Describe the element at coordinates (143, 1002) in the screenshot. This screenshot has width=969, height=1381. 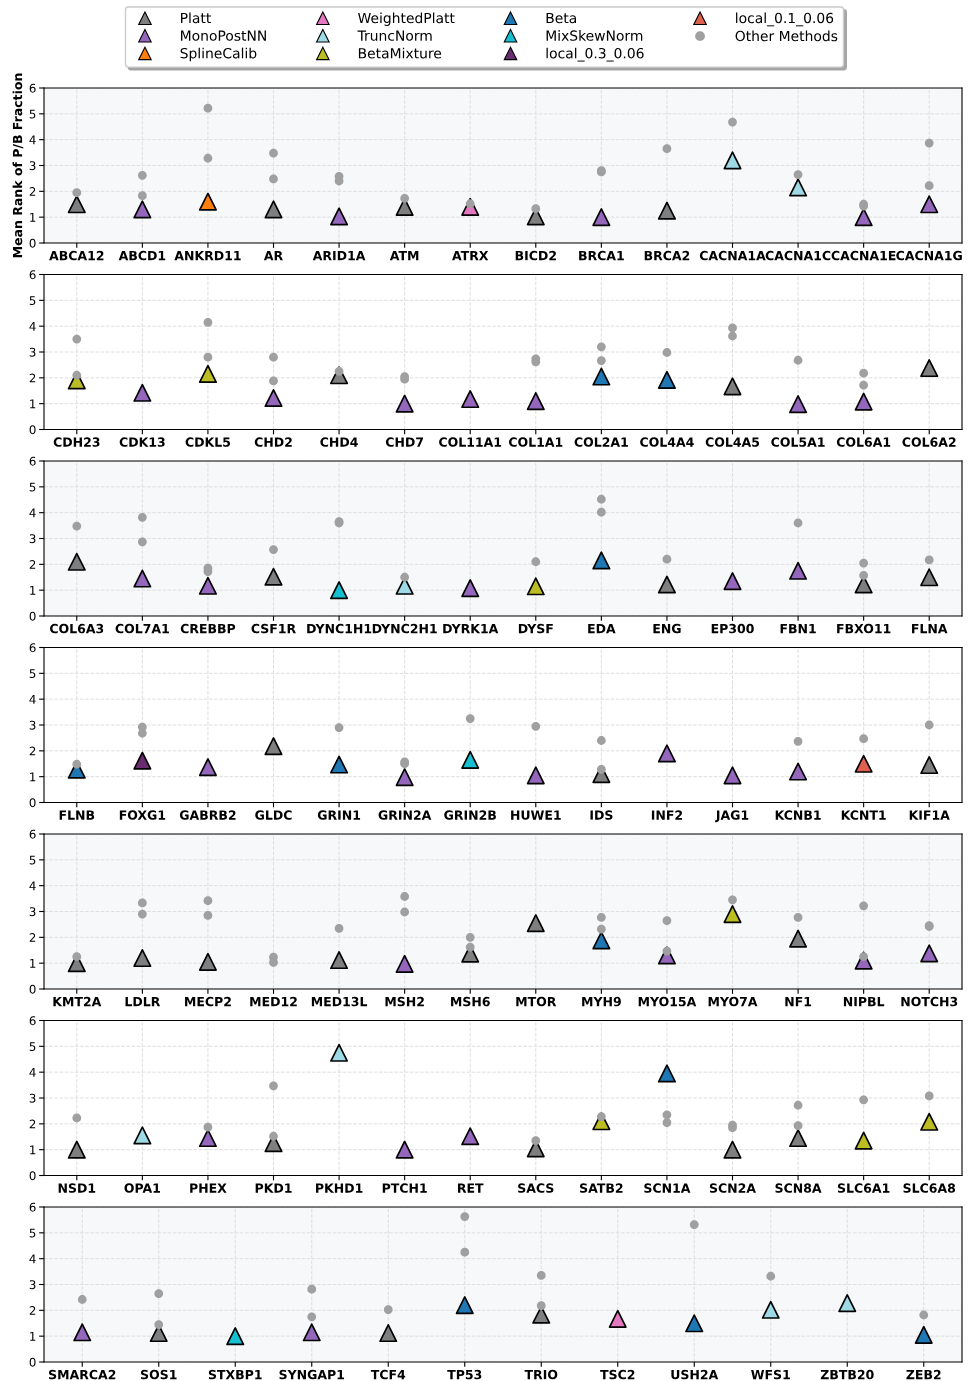
I see `x-tick-label: LDLR` at that location.